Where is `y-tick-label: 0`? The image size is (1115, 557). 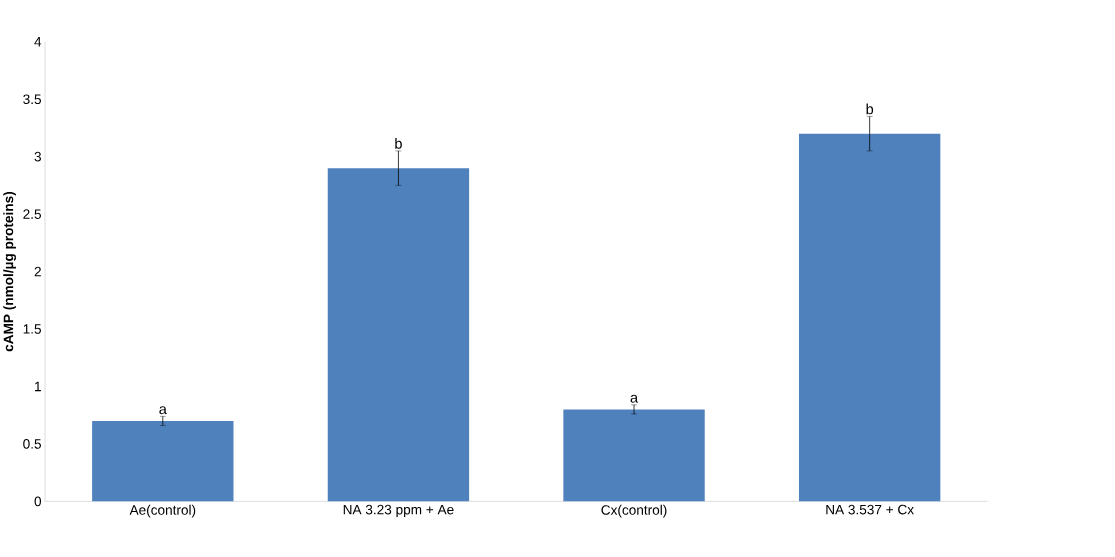
y-tick-label: 0 is located at coordinates (38, 501).